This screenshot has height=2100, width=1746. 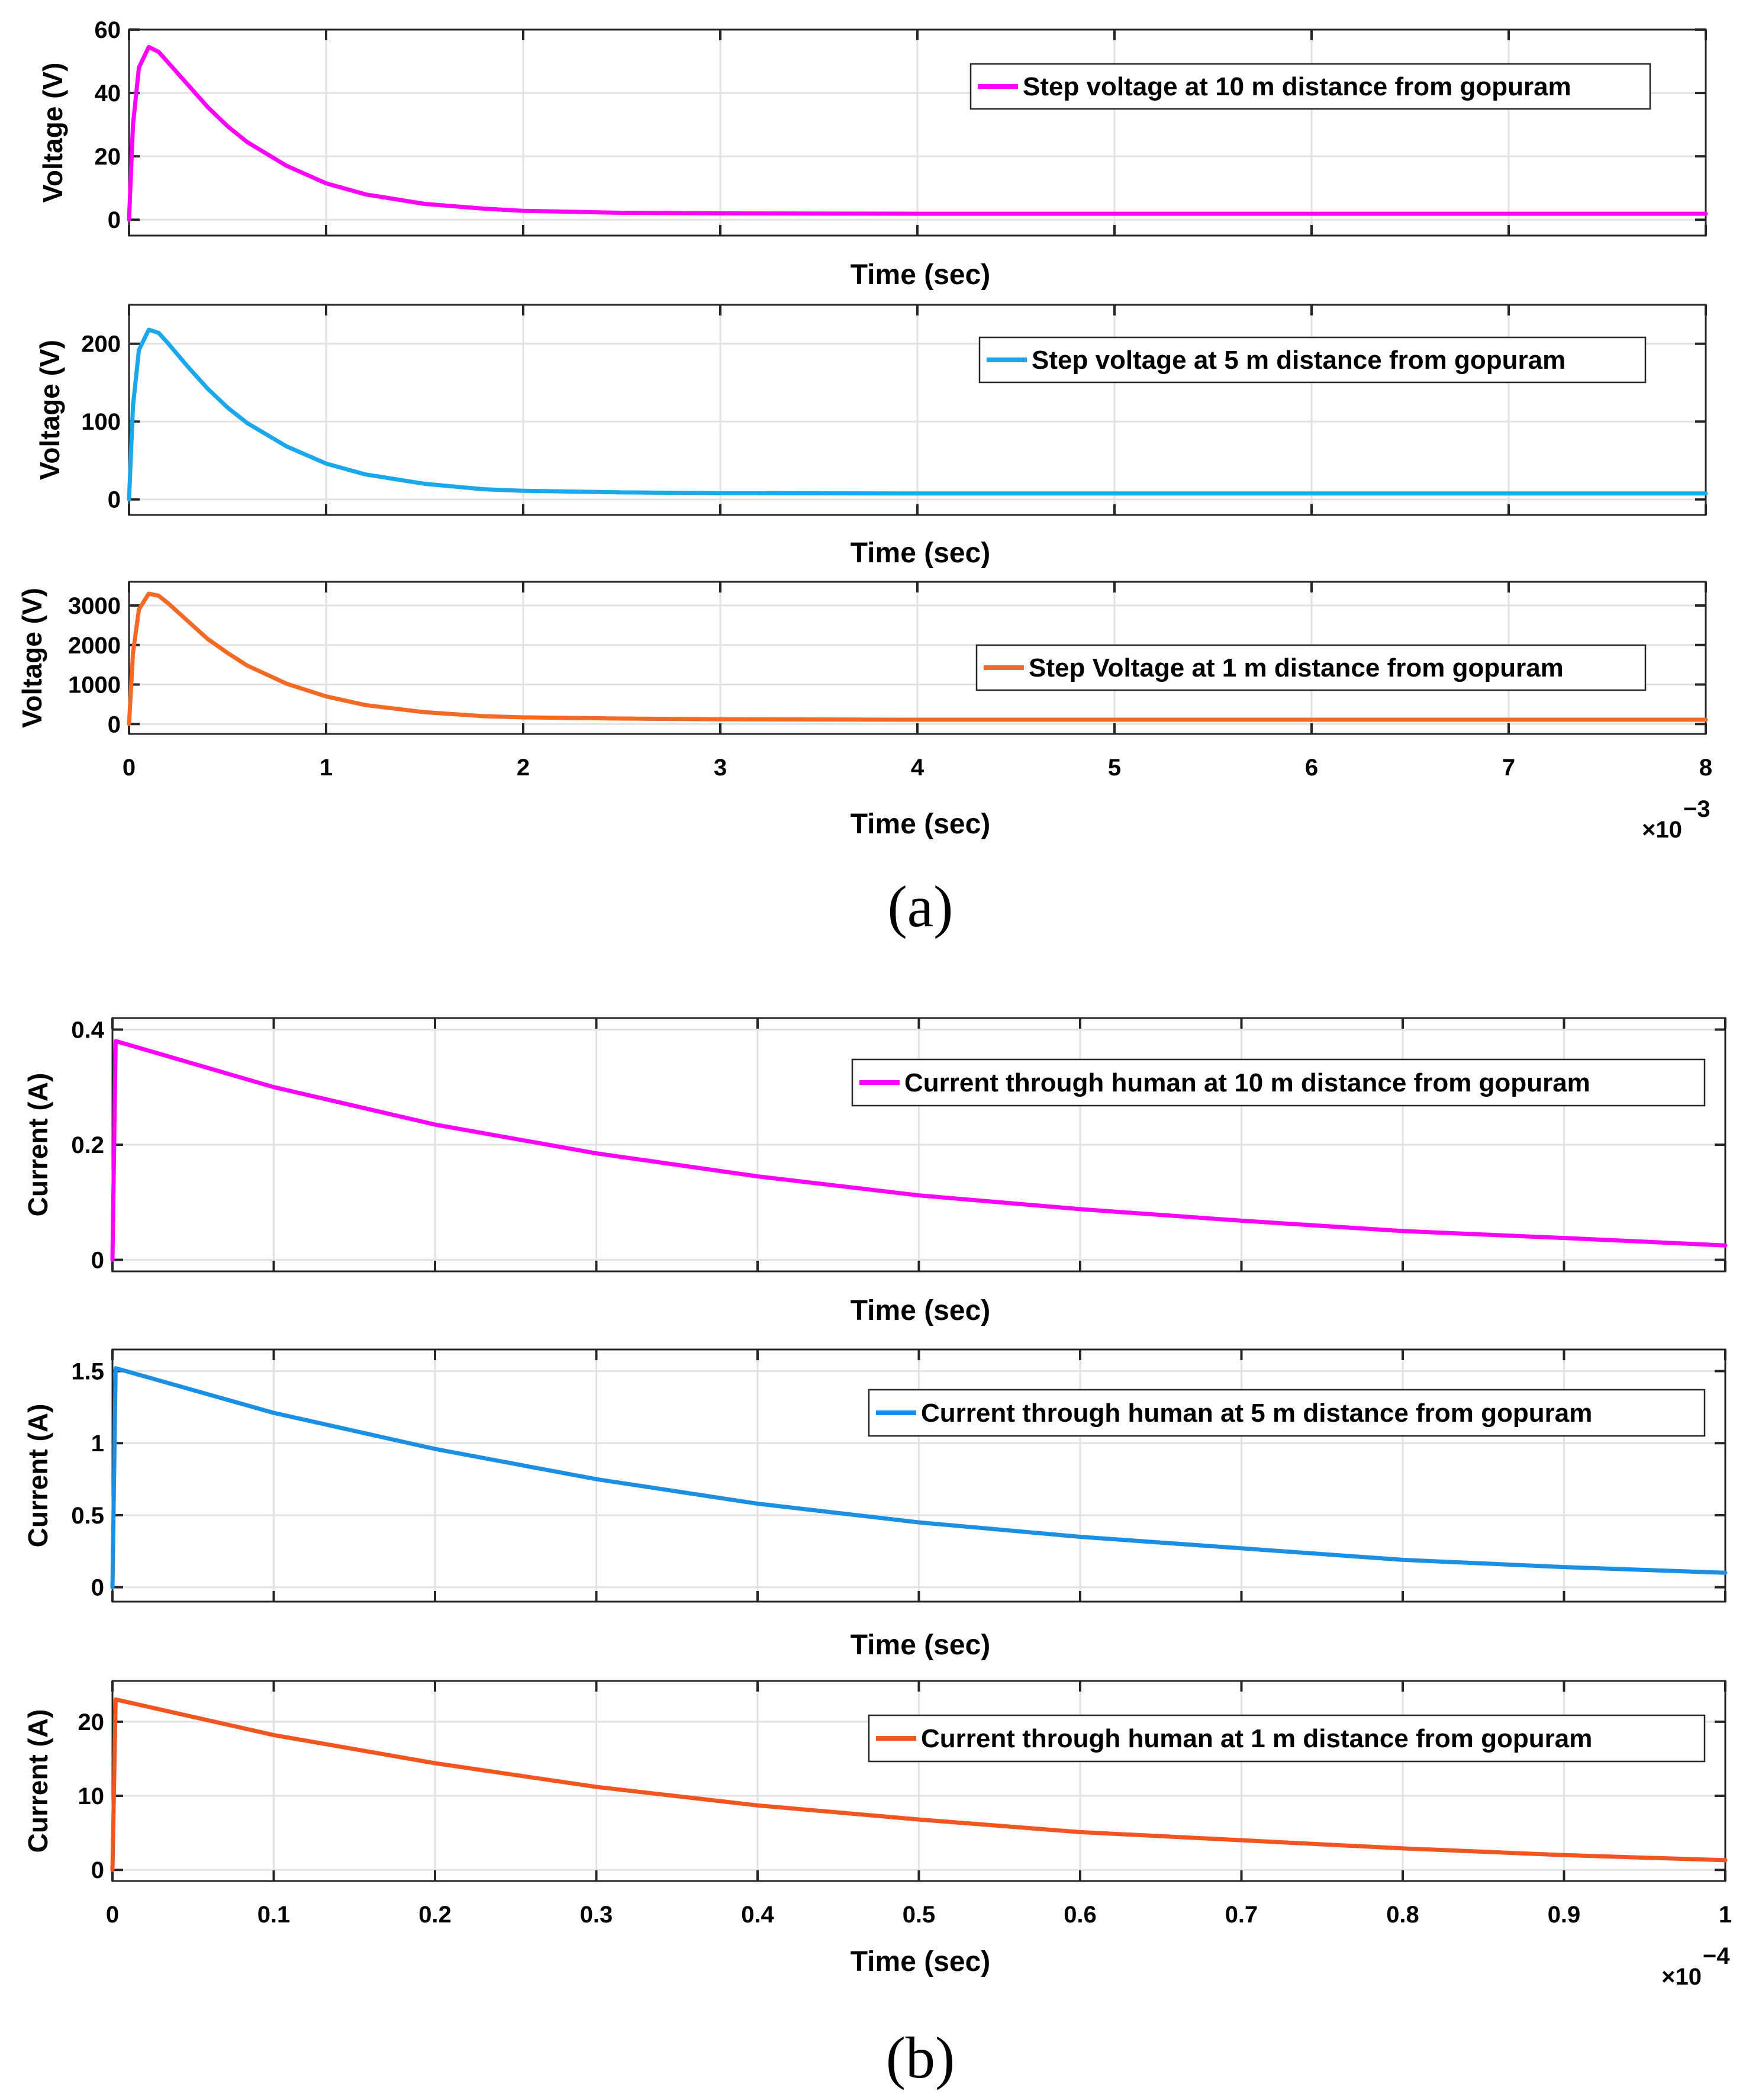 What do you see at coordinates (1402, 1915) in the screenshot?
I see `x-tick-label: 0.8` at bounding box center [1402, 1915].